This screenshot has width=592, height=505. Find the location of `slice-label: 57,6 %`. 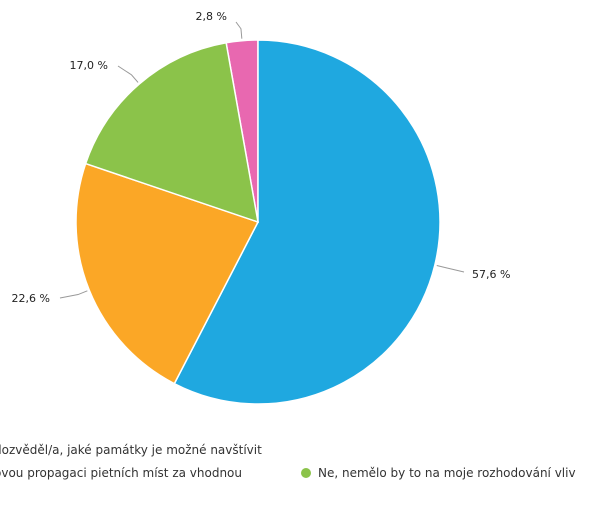

slice-label: 57,6 % is located at coordinates (491, 274).